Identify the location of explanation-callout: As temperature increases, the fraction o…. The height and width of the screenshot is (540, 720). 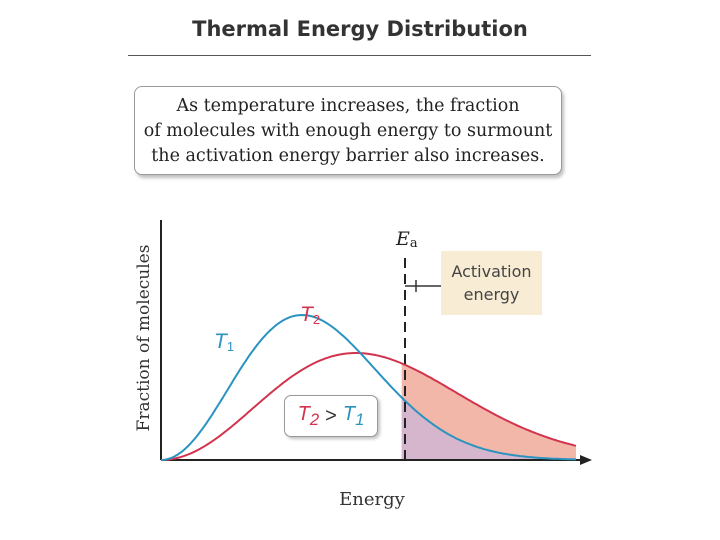
(348, 130).